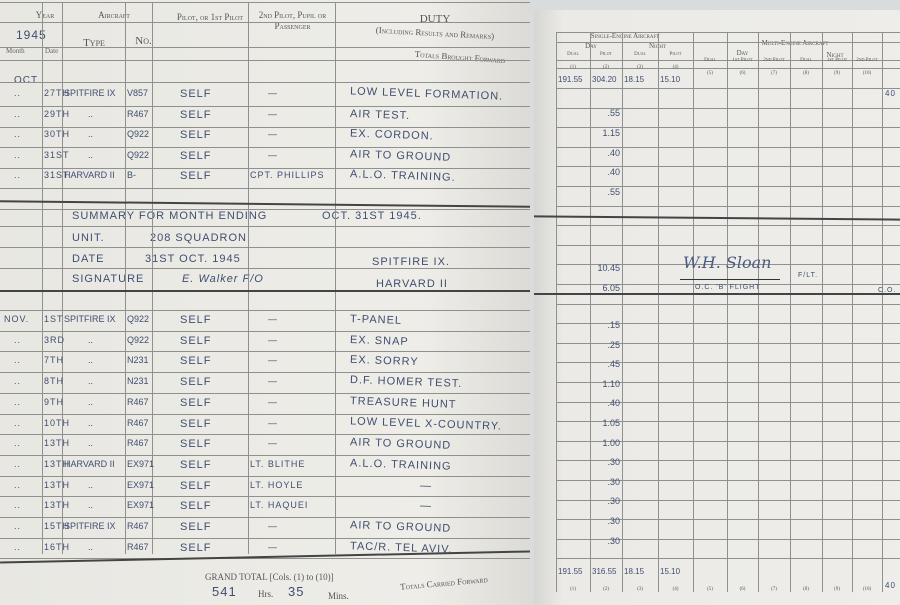 The image size is (900, 605). What do you see at coordinates (742, 53) in the screenshot?
I see `me-day-header: Day` at bounding box center [742, 53].